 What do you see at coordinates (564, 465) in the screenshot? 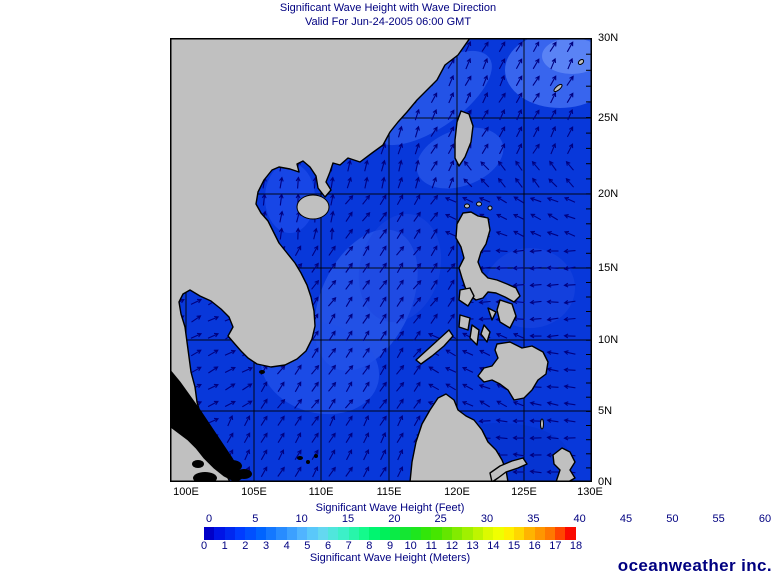
I see `land-sulawesi_ne` at bounding box center [564, 465].